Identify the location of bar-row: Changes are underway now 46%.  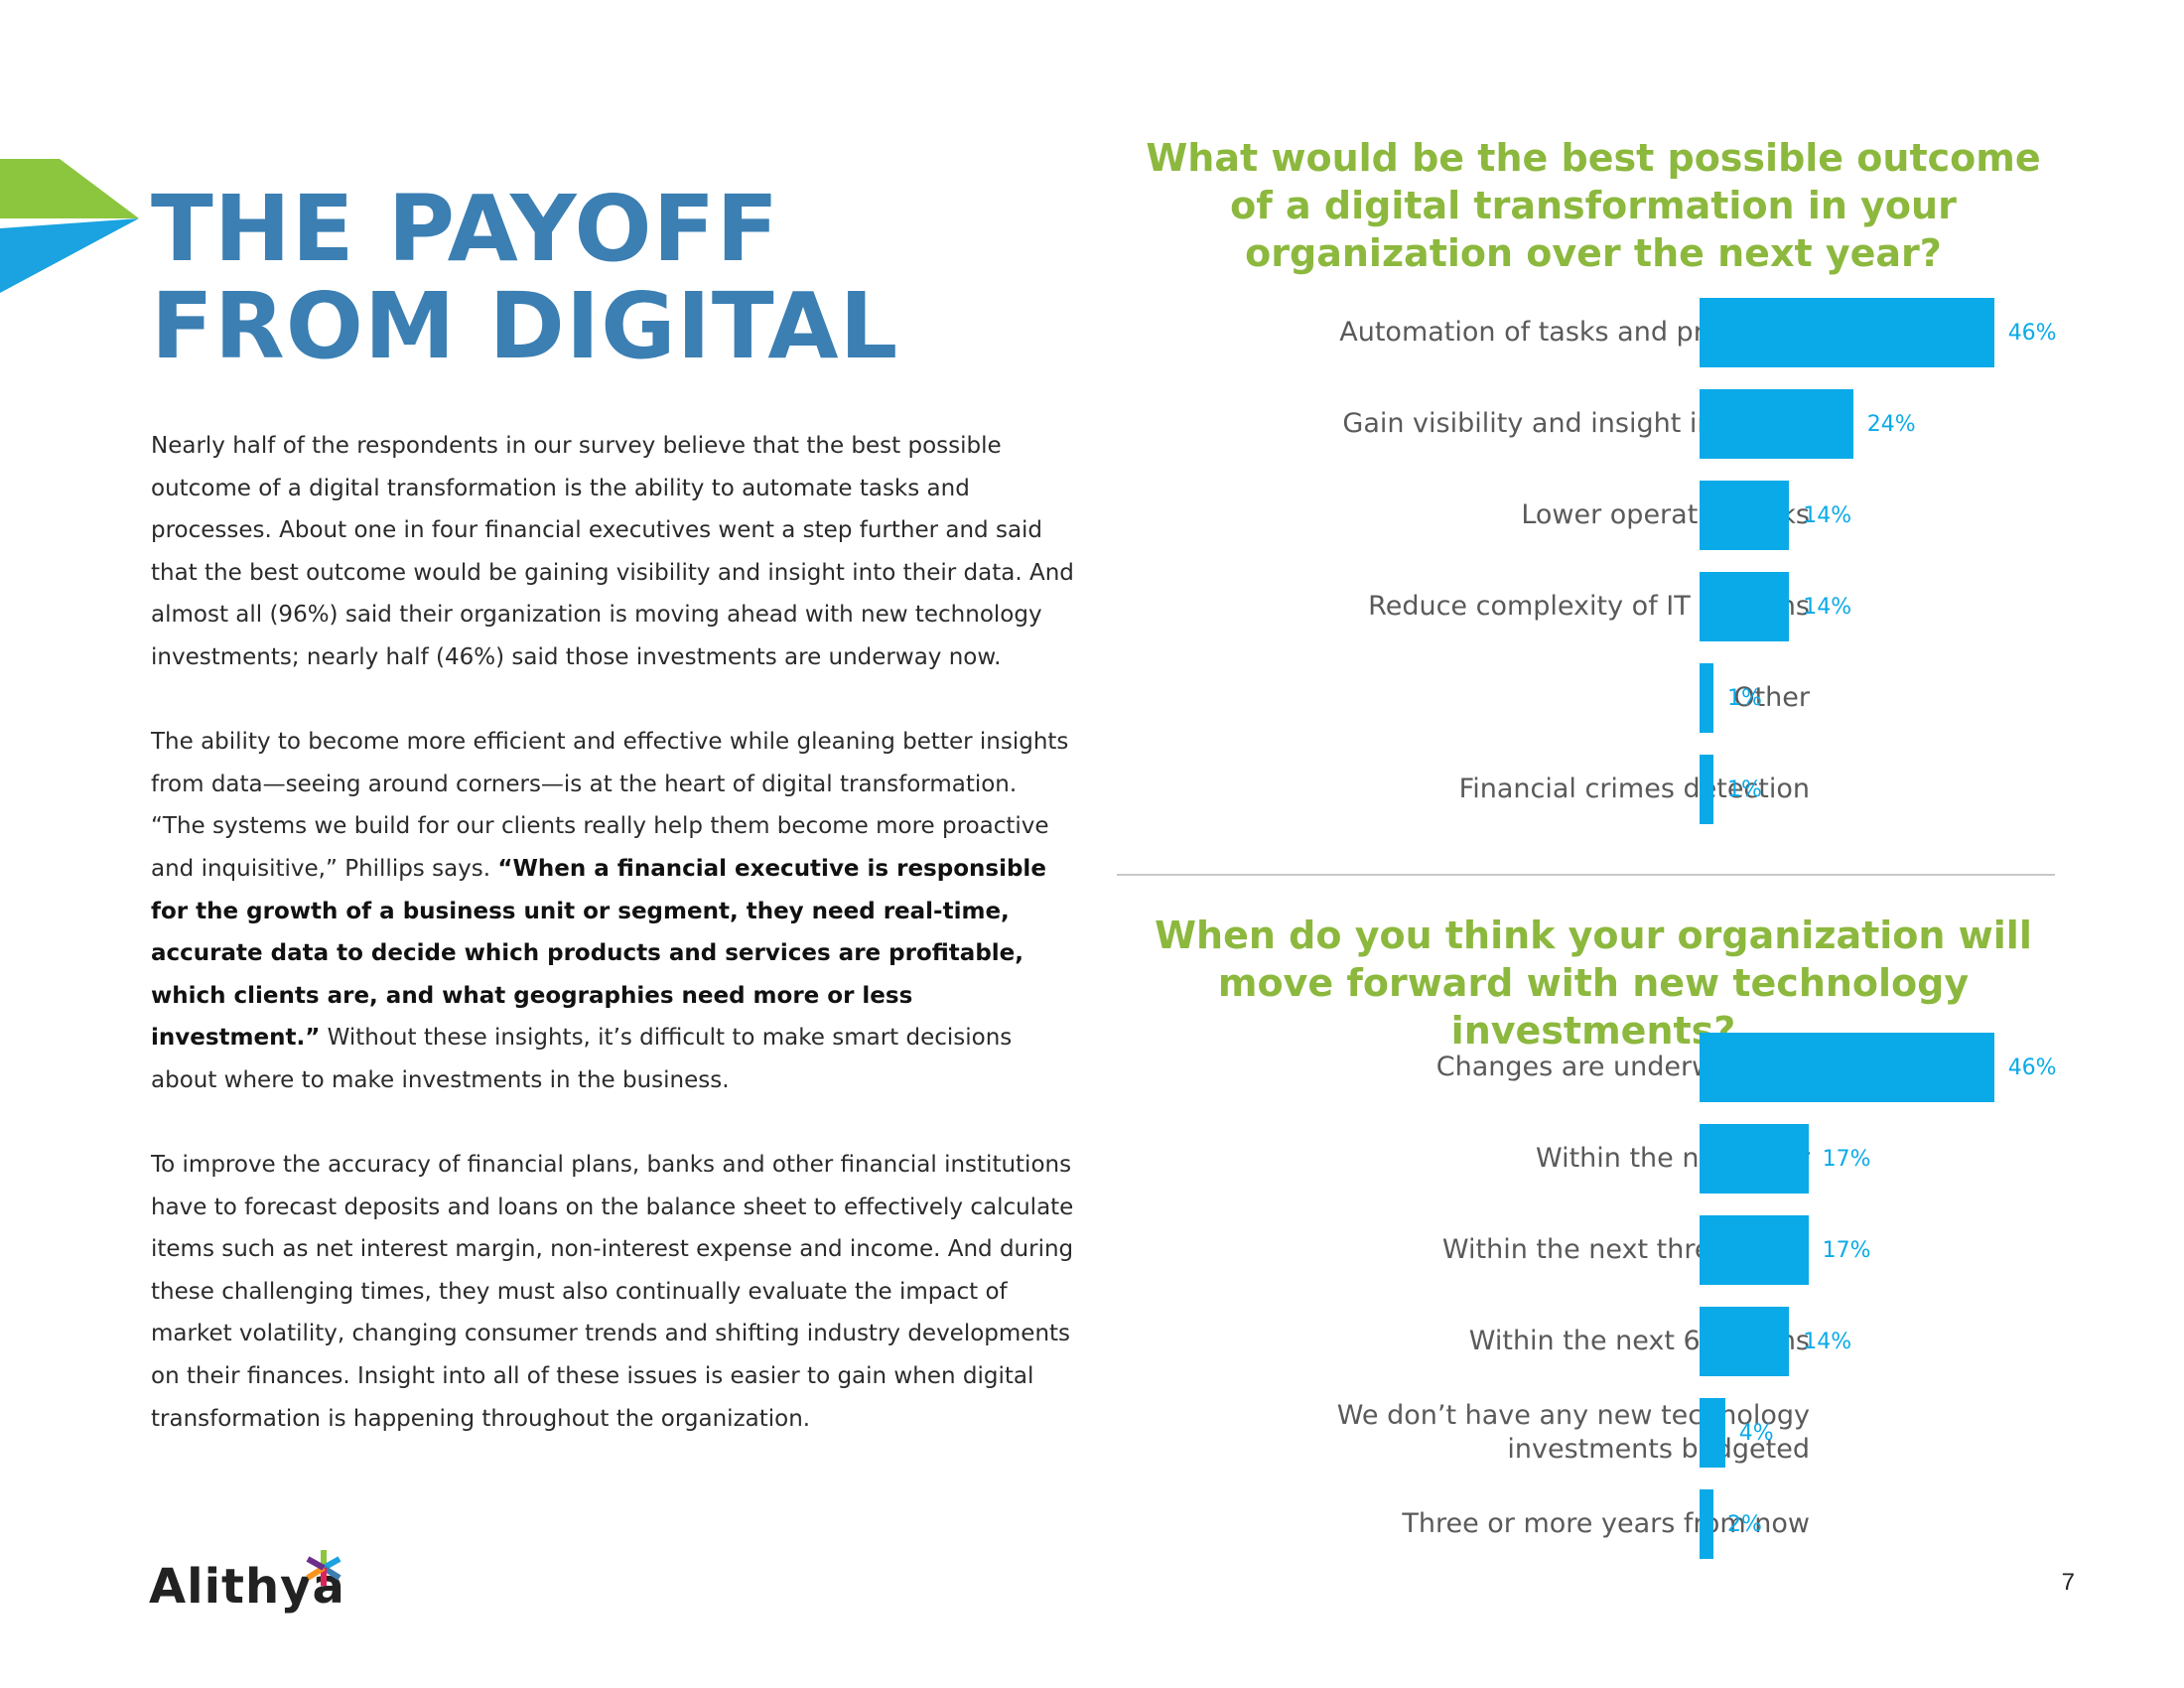
(1593, 1067).